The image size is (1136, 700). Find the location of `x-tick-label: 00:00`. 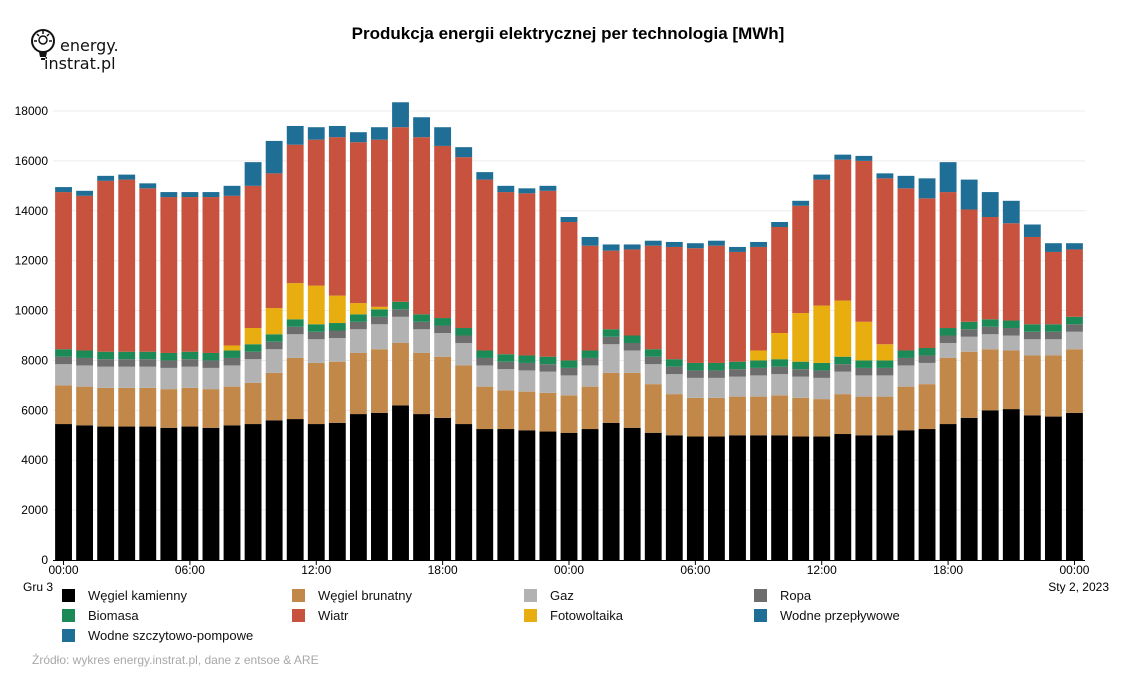

x-tick-label: 00:00 is located at coordinates (64, 570).